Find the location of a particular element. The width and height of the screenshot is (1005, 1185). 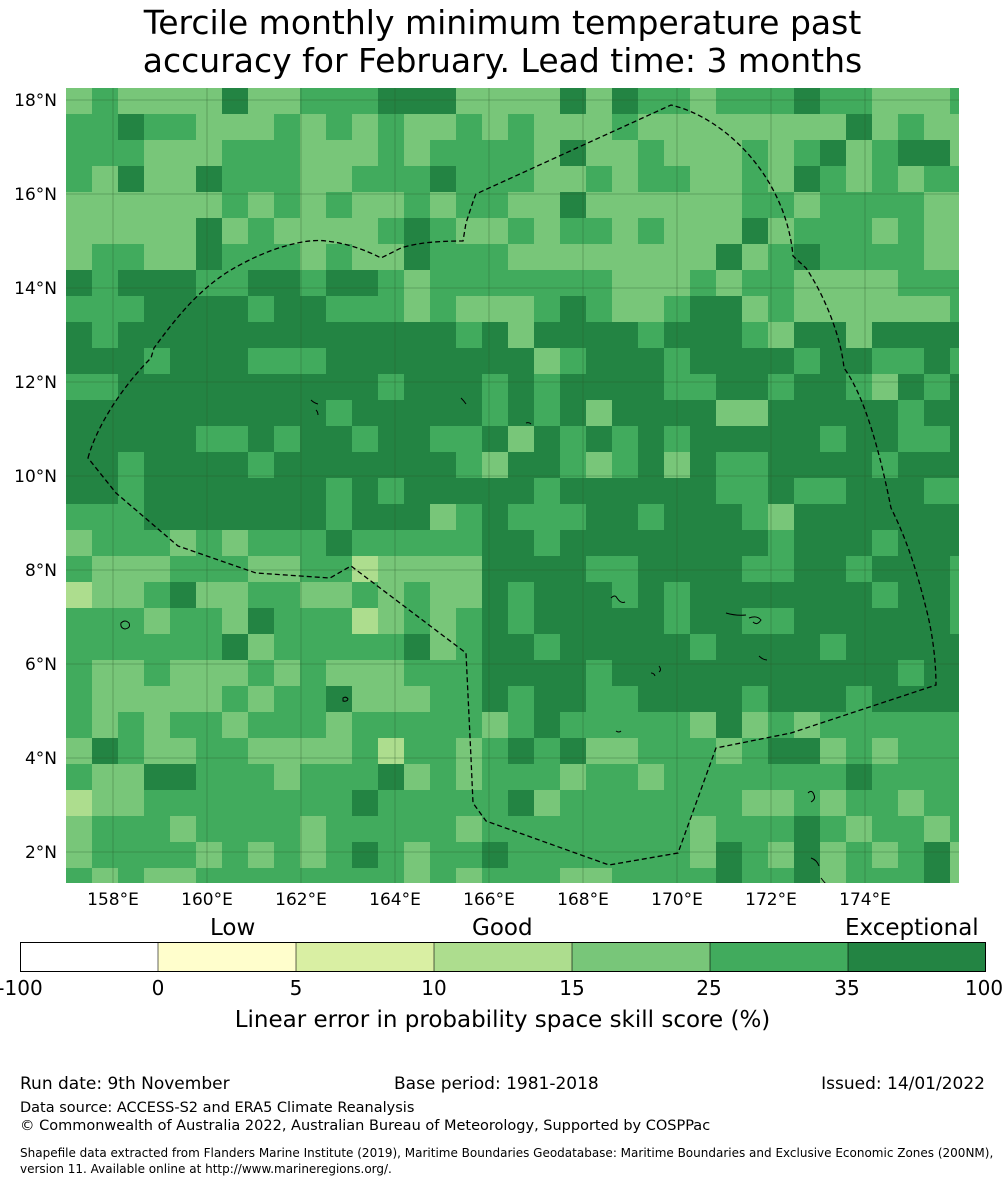

latitude-label: 2°N is located at coordinates (40, 853).